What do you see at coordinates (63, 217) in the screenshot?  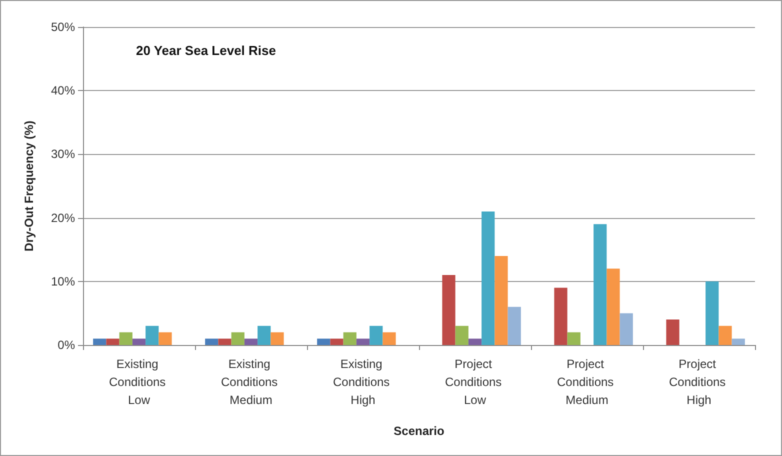 I see `y-tick-label: 20%` at bounding box center [63, 217].